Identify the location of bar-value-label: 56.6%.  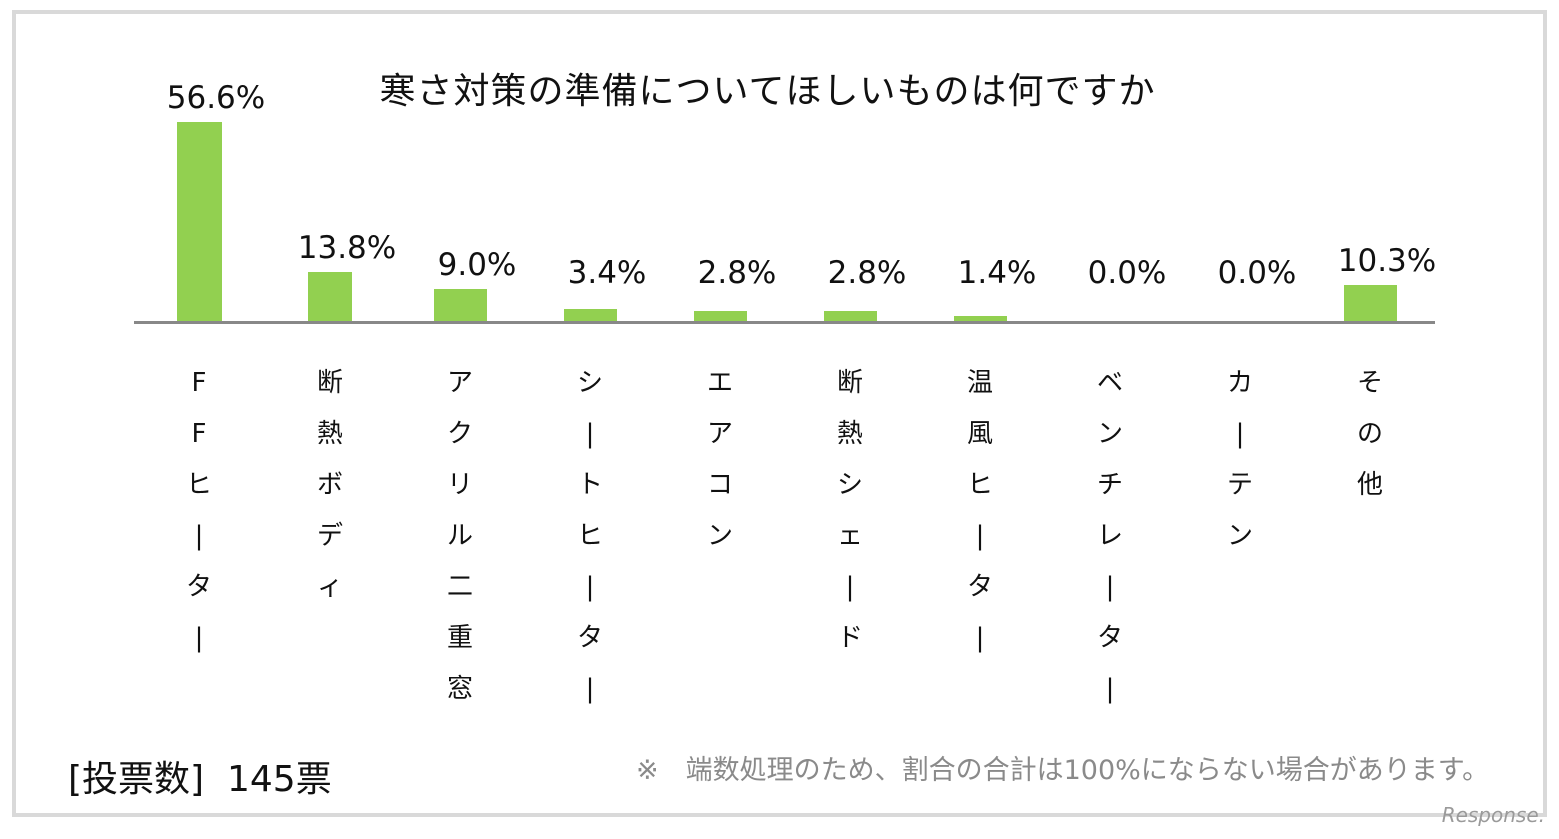
(216, 98).